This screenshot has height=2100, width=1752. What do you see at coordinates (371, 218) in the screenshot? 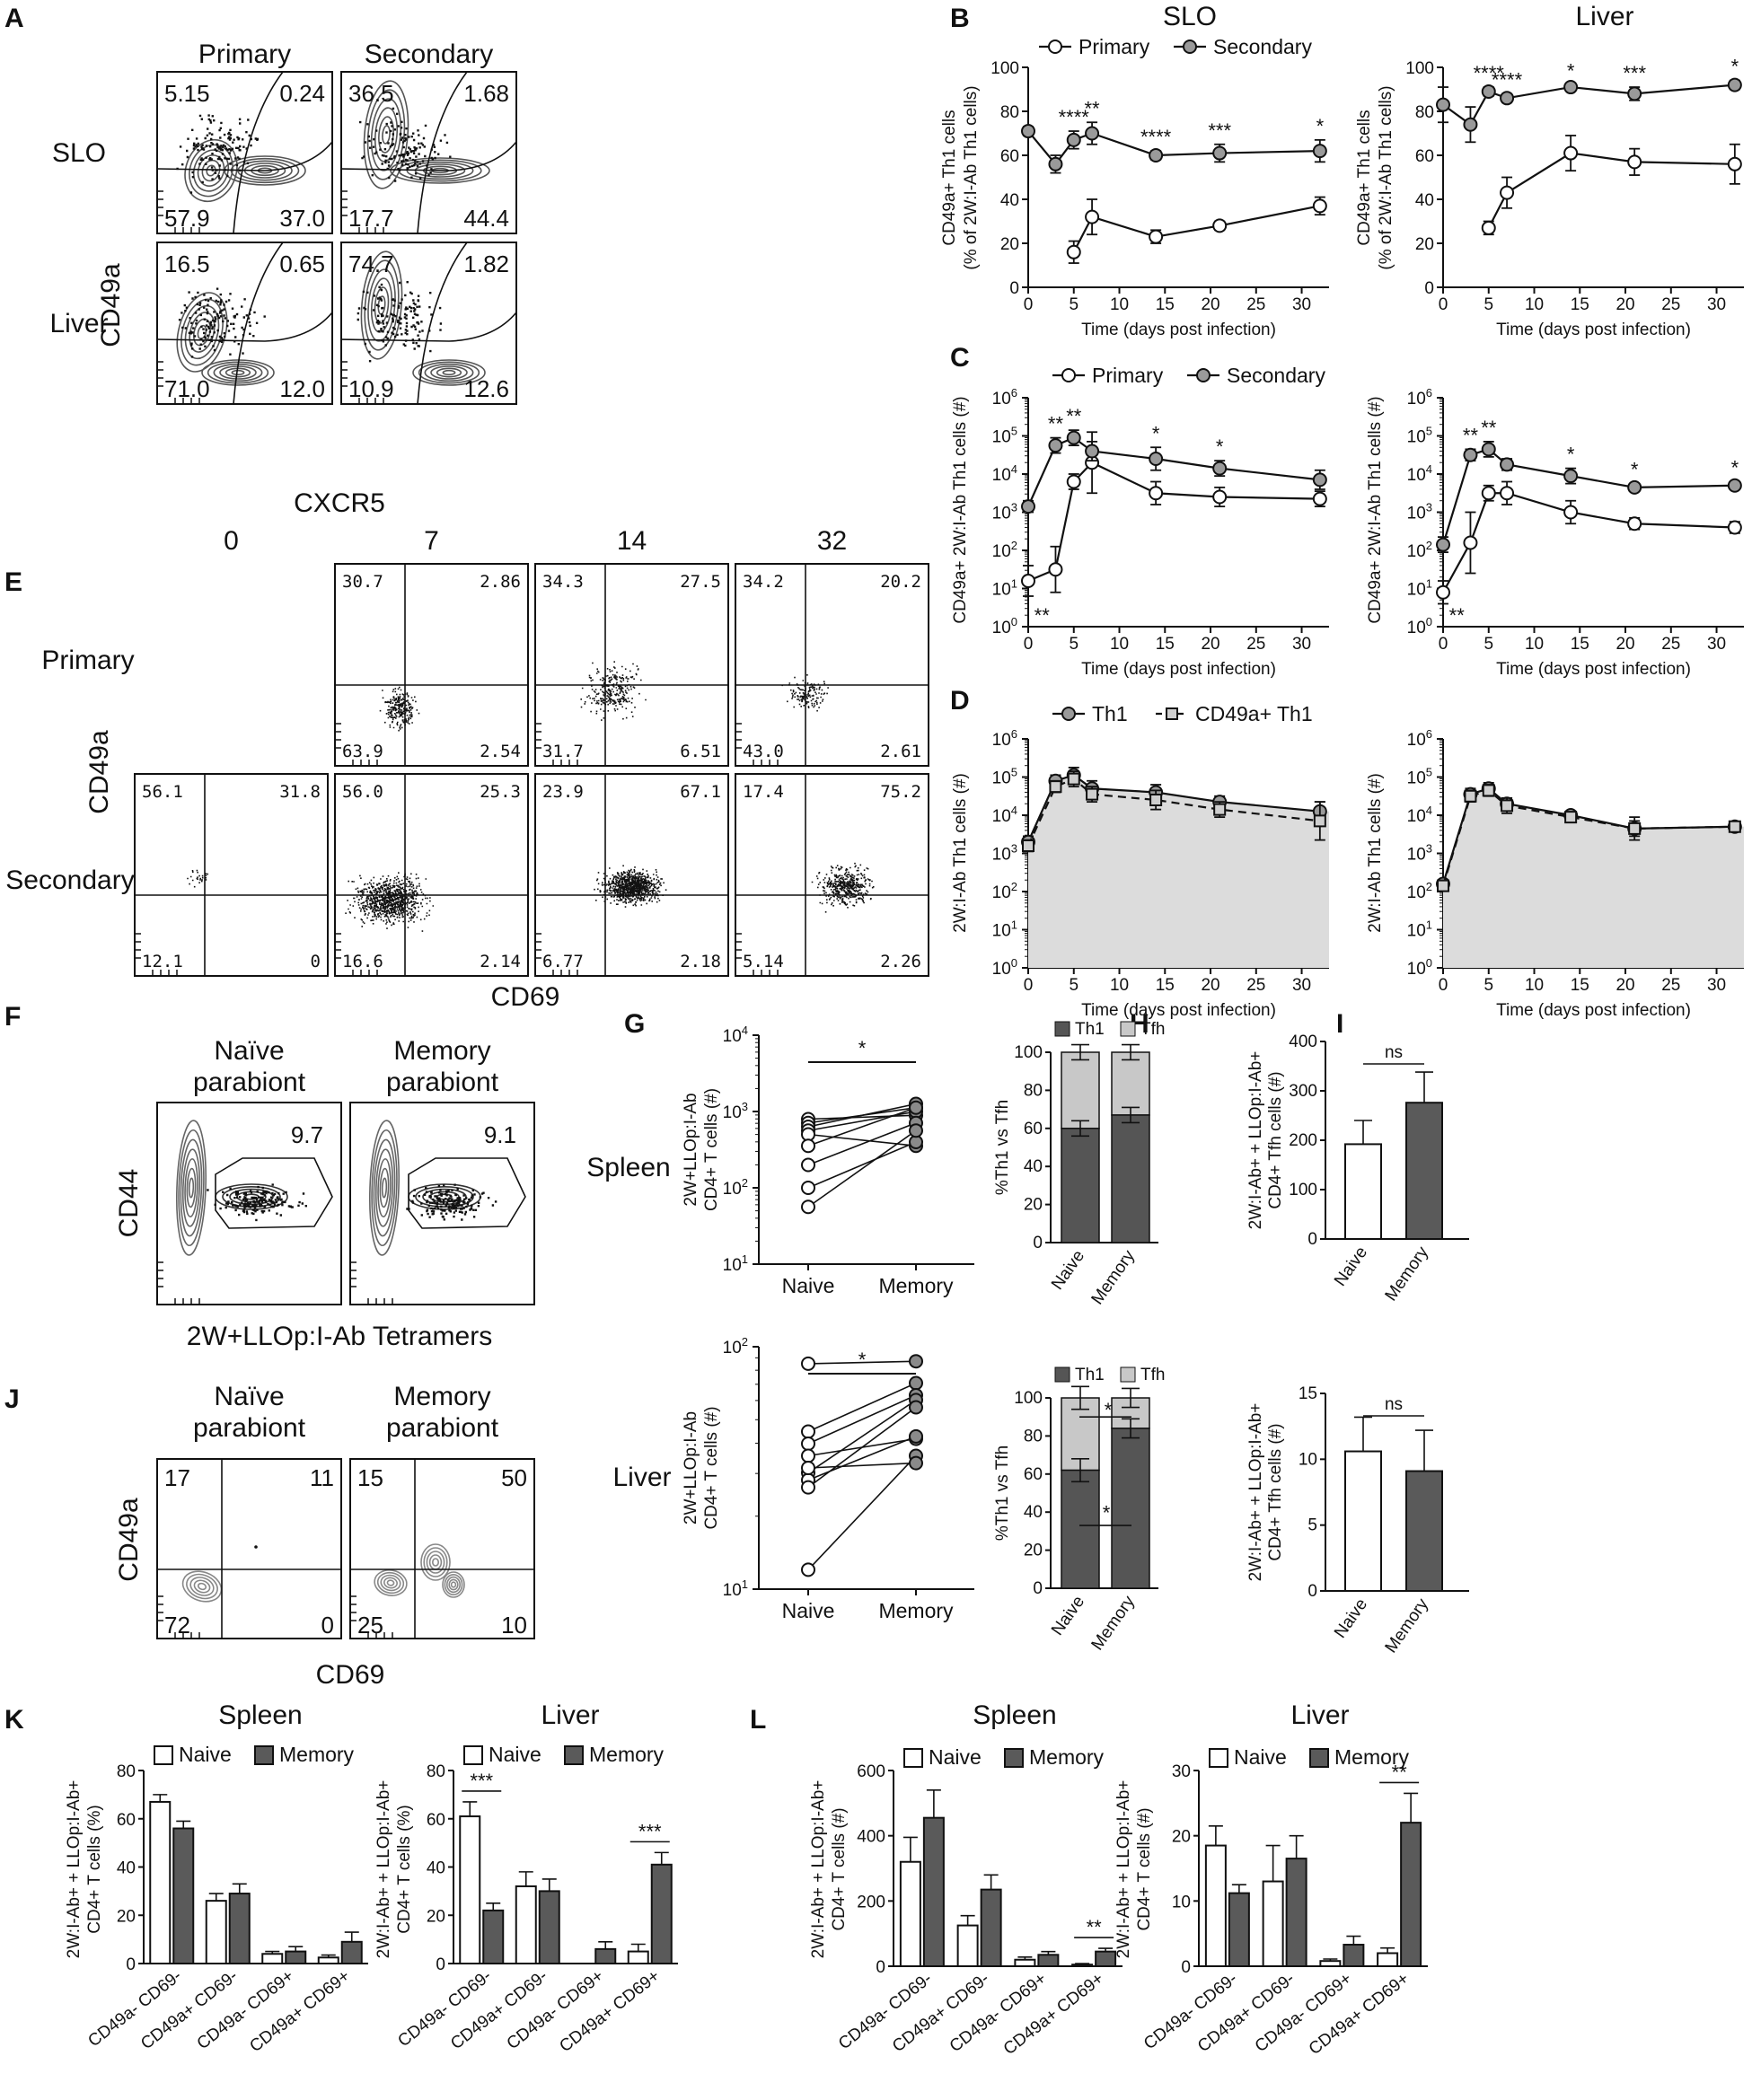
I see `quadrant-value-bl: 17.7` at bounding box center [371, 218].